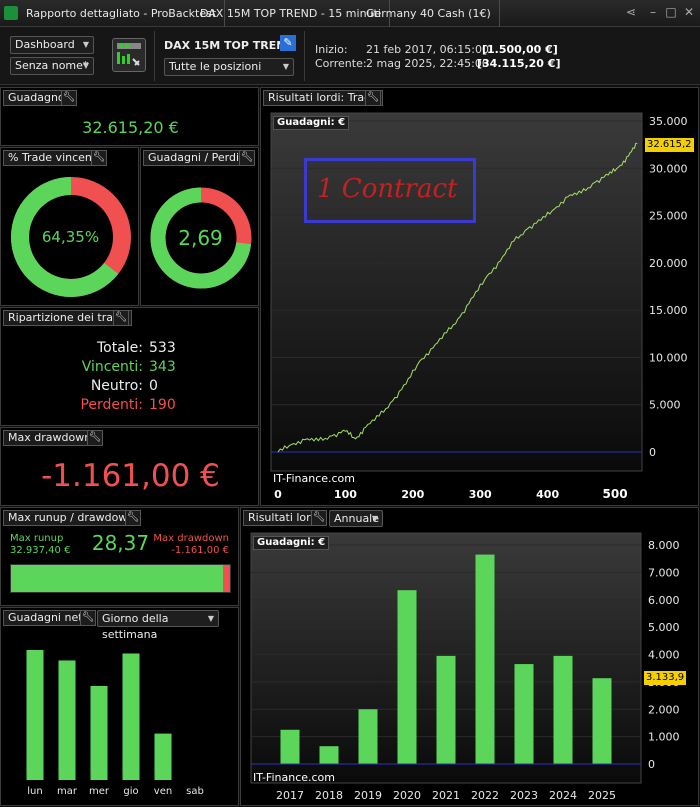  What do you see at coordinates (11, 13) in the screenshot?
I see `app-logo-icon` at bounding box center [11, 13].